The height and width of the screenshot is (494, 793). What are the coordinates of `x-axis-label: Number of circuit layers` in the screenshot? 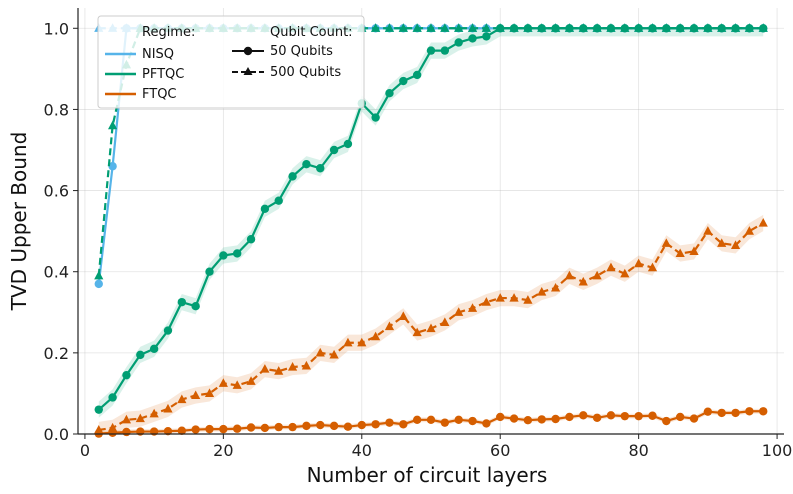 It's located at (427, 475).